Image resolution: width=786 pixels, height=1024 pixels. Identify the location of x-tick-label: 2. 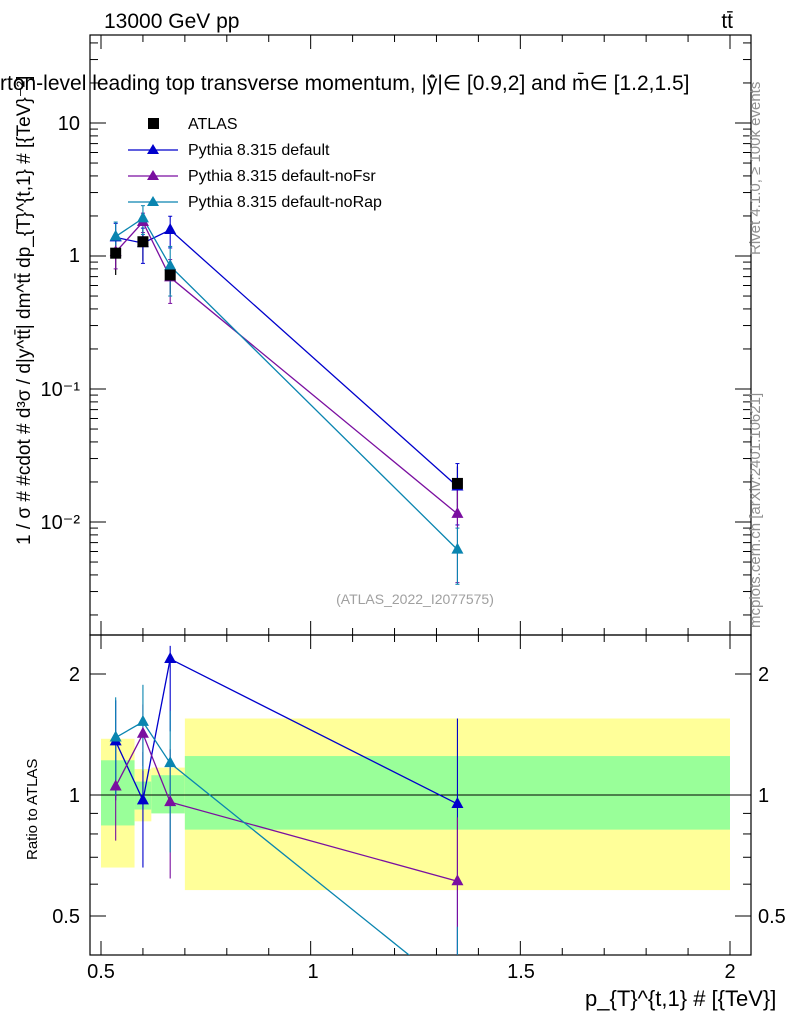
(729, 972).